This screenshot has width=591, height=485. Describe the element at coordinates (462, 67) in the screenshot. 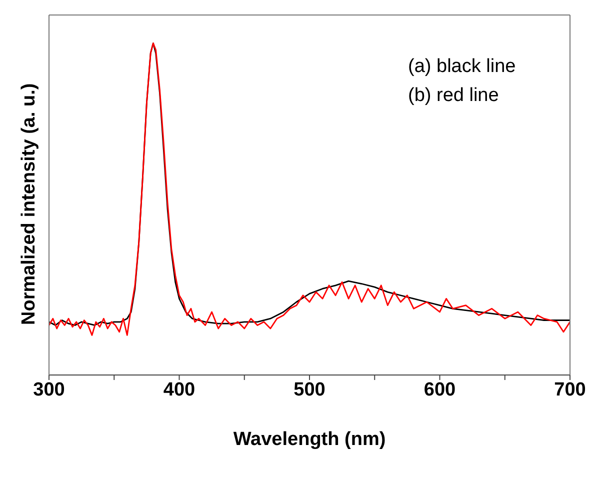

I see `annotation: (a) black line` at that location.